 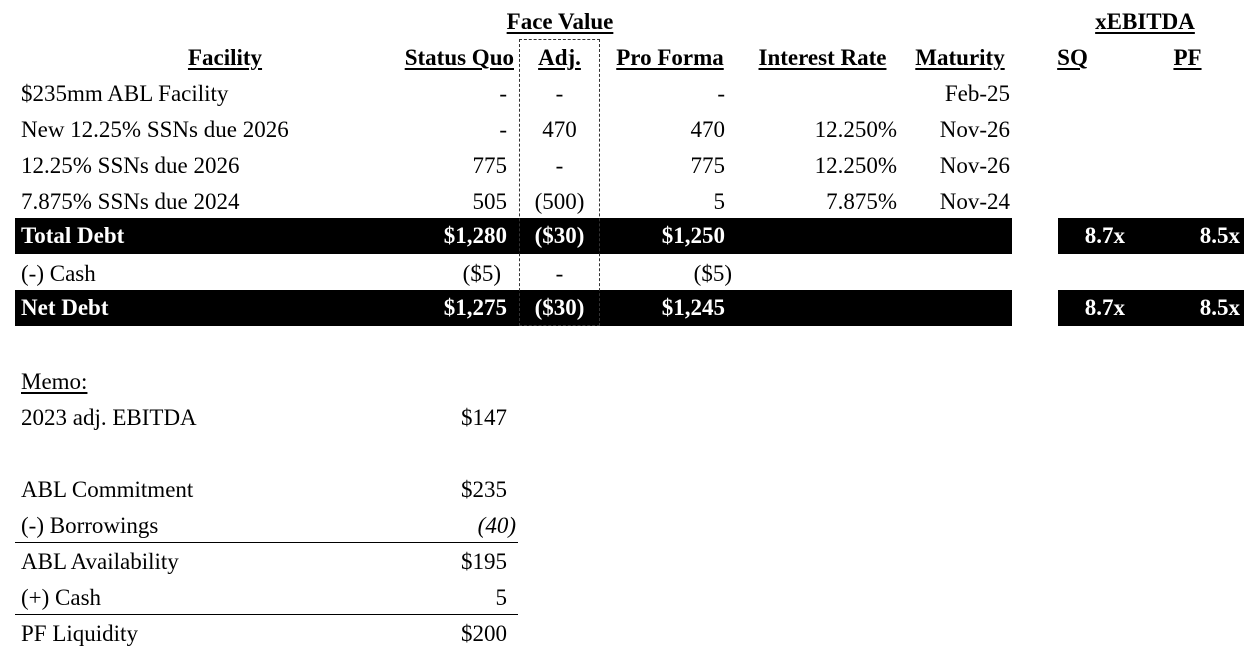 What do you see at coordinates (61, 597) in the screenshot?
I see `plus-cash-label: (+) Cash` at bounding box center [61, 597].